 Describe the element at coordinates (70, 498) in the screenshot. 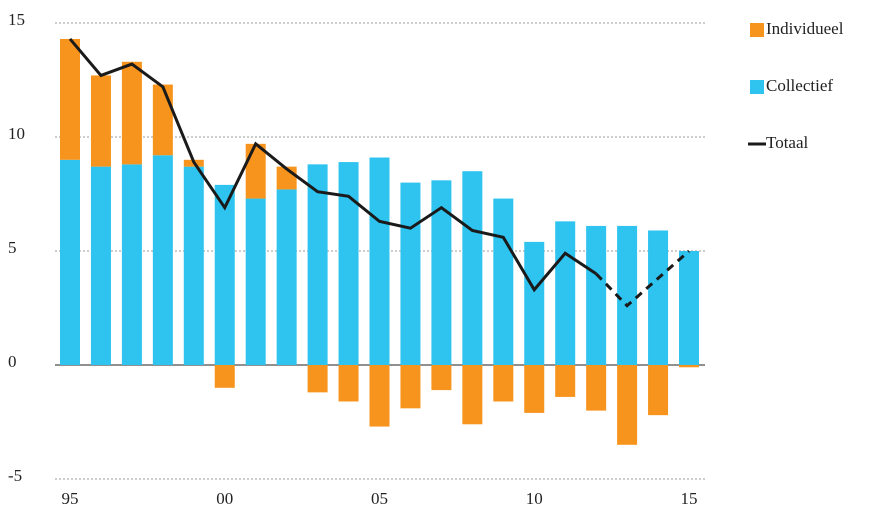

I see `x-tick-label: 95` at that location.